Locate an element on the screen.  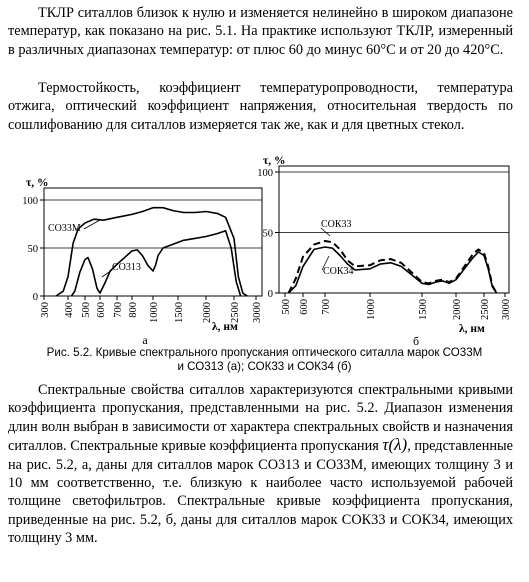
series-line-со33м is located at coordinates (151, 251).